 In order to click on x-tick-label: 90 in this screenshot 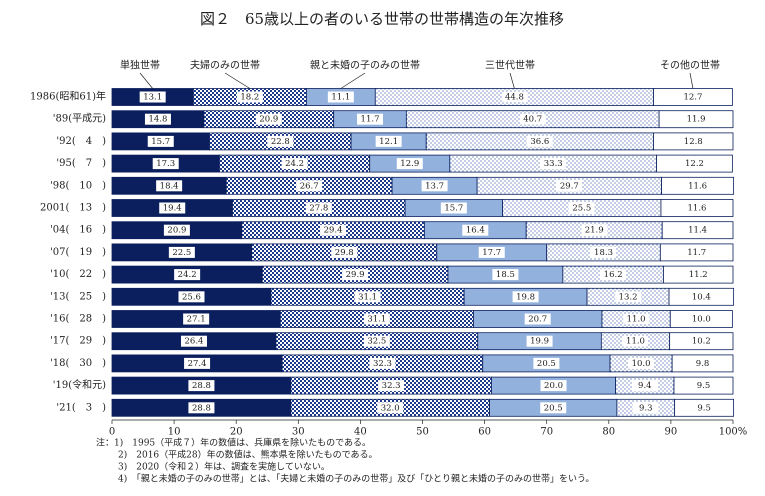, I will do `click(671, 432)`.